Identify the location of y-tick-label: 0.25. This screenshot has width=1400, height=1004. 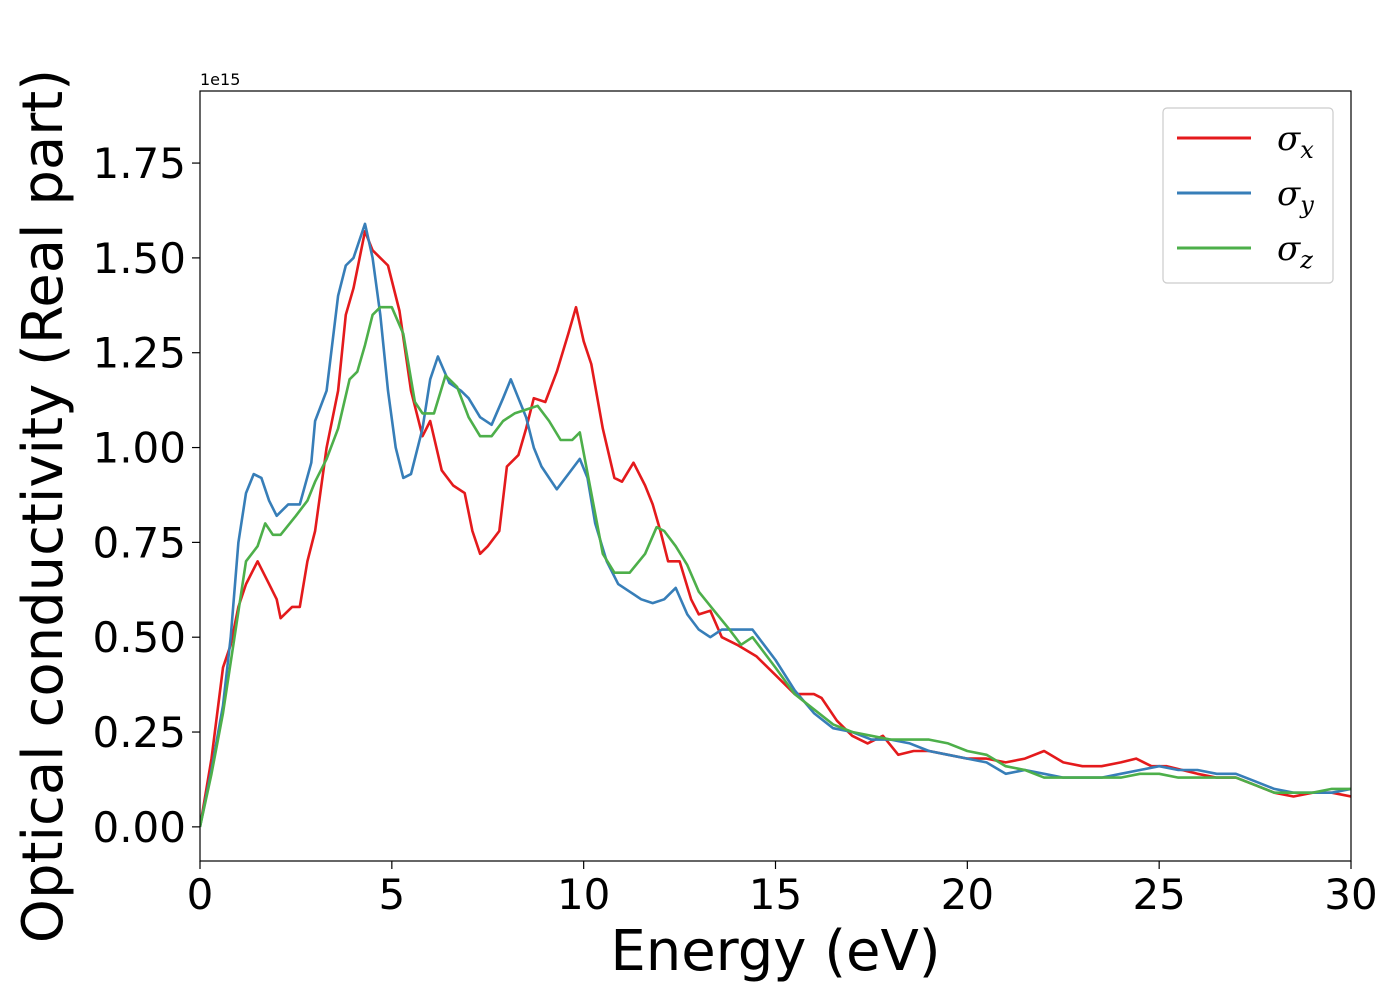
(139, 732).